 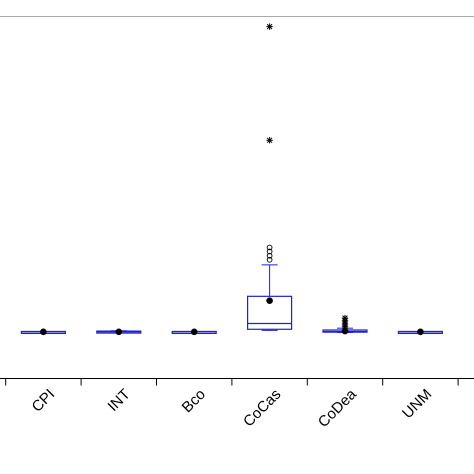 I want to click on x-tick-label: CoCas, so click(x=262, y=408).